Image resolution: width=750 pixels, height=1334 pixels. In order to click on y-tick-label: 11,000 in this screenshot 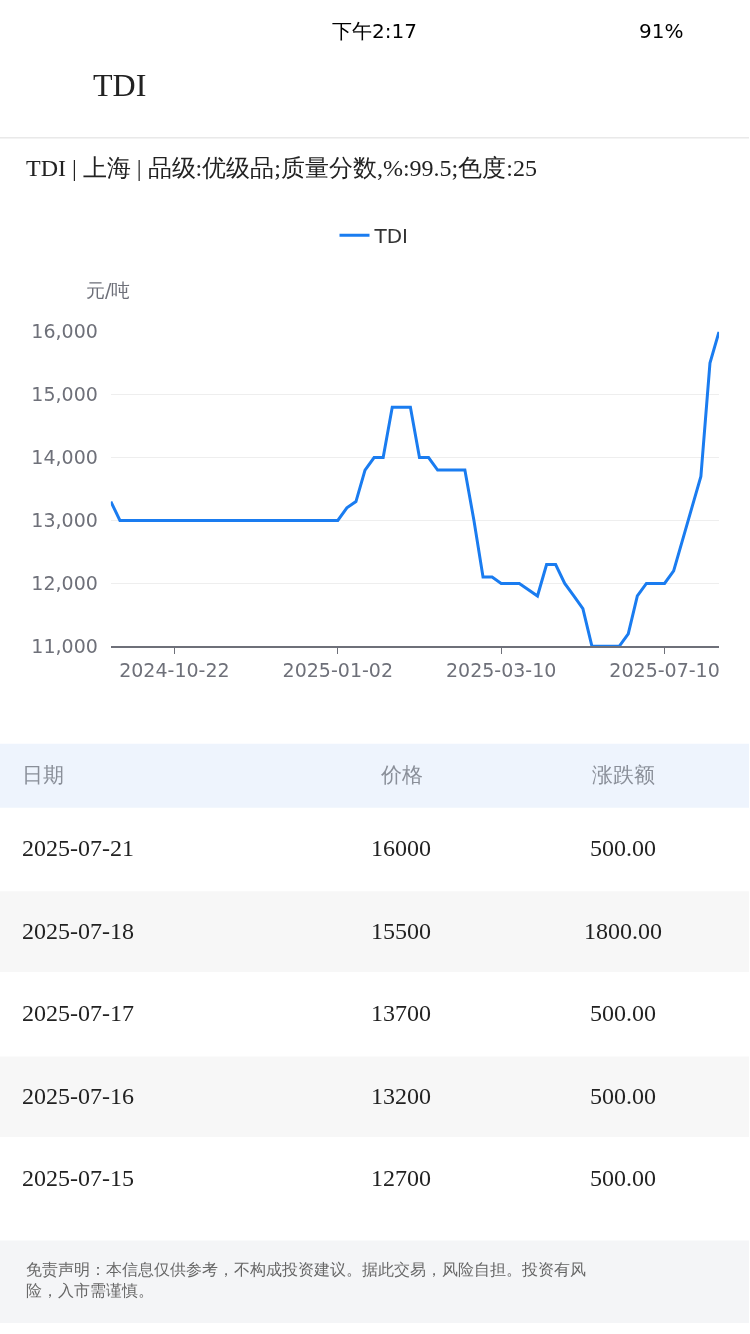, I will do `click(64, 645)`.